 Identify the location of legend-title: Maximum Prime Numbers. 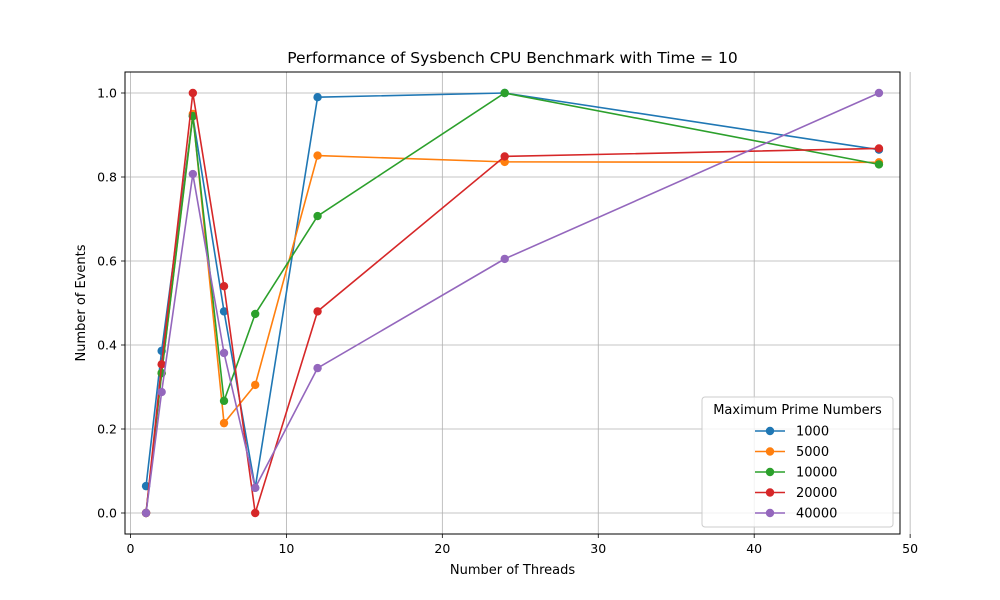
(797, 410).